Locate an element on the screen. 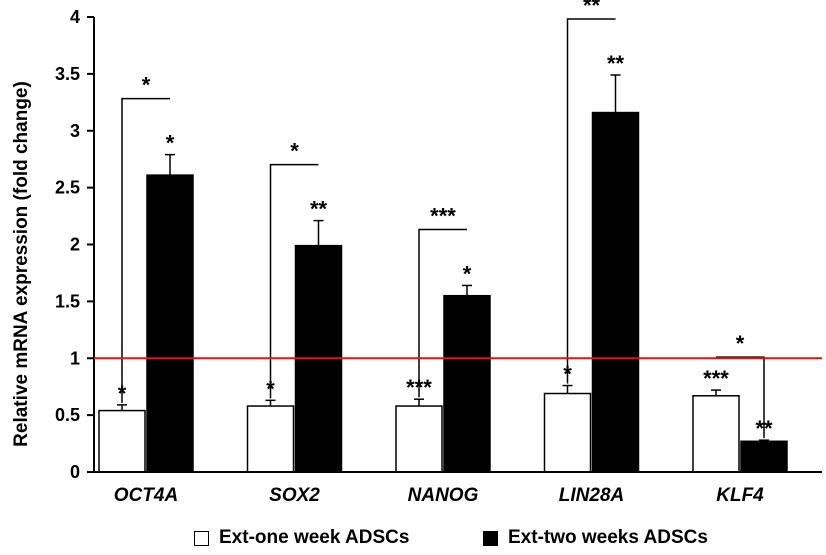  significance-label: *** is located at coordinates (716, 378).